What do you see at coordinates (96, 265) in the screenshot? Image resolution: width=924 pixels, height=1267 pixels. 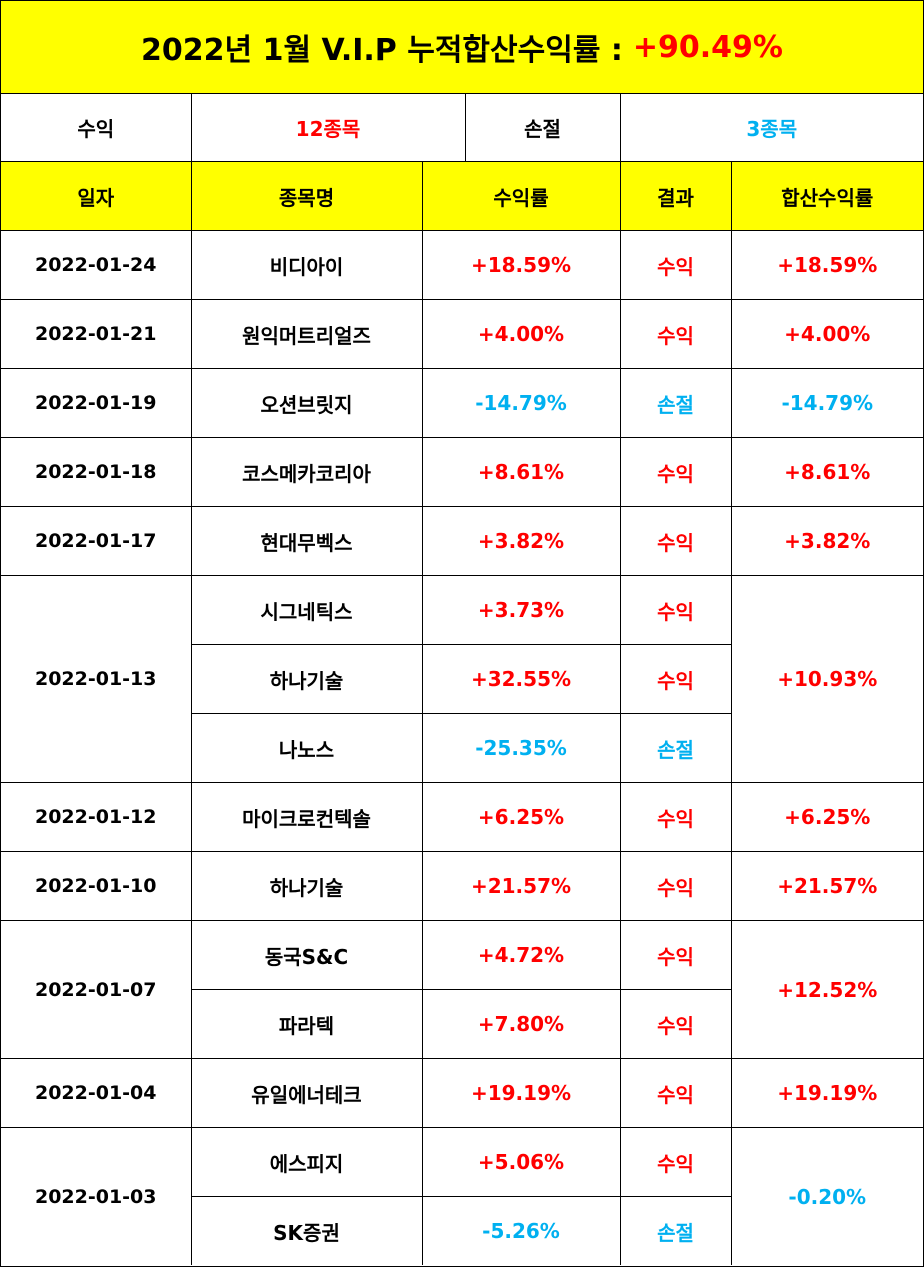 I see `row-date: 2022-01-24` at bounding box center [96, 265].